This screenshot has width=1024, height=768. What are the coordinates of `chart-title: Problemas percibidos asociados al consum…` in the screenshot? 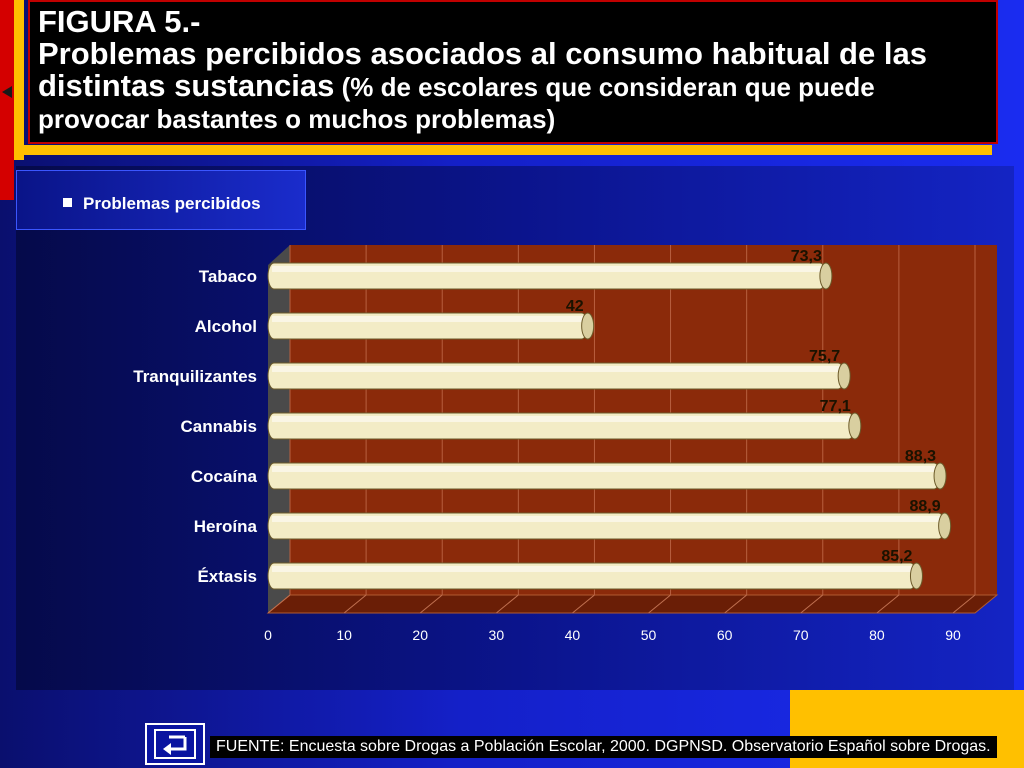 It's located at (482, 69).